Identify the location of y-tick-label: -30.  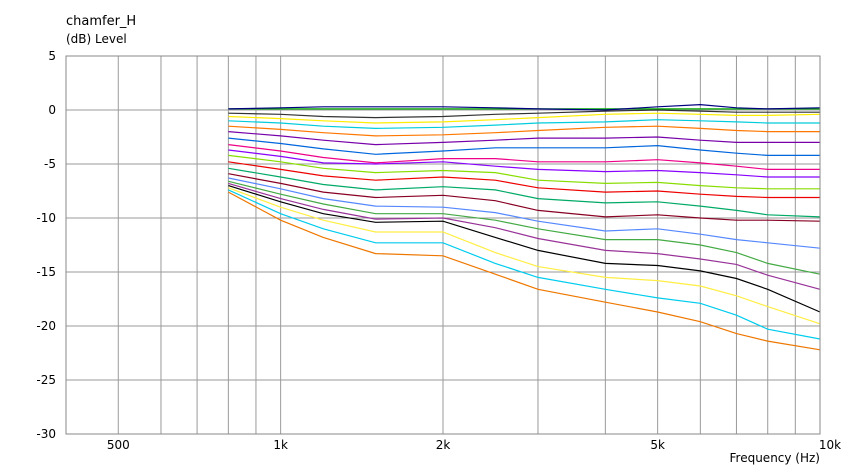
(46, 434).